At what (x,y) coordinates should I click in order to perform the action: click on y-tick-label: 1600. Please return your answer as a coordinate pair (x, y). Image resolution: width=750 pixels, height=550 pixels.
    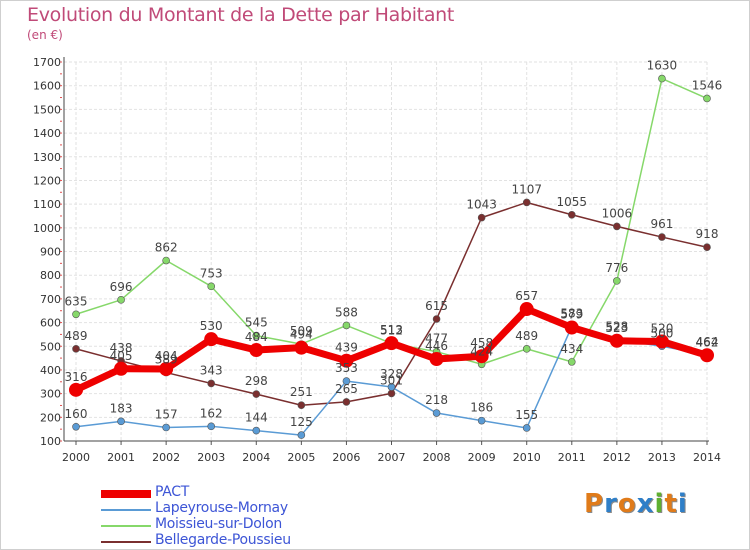
    Looking at the image, I should click on (47, 86).